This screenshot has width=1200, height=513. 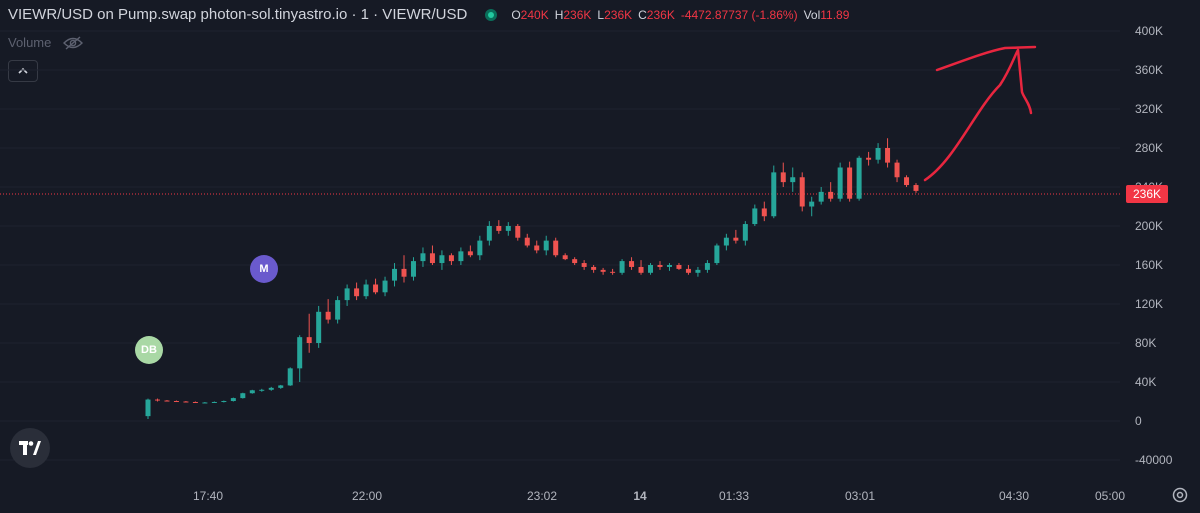 I want to click on high-label: H, so click(x=559, y=14).